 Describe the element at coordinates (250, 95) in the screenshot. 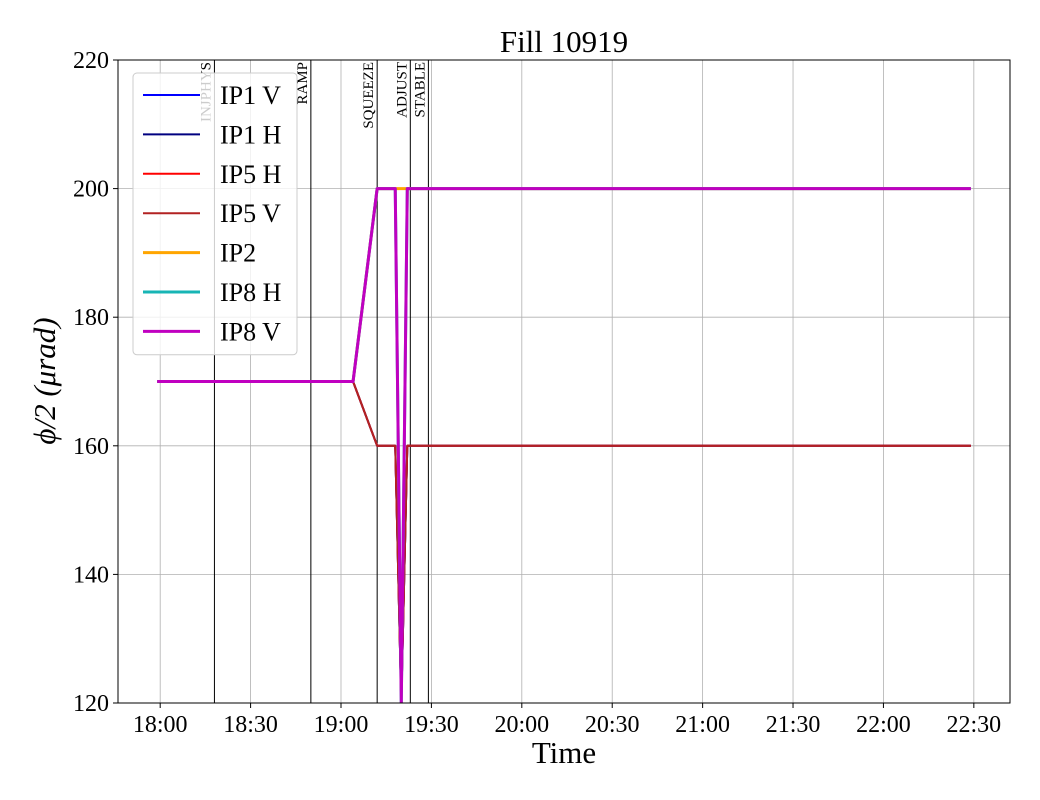

I see `legend-label: IP1 V` at that location.